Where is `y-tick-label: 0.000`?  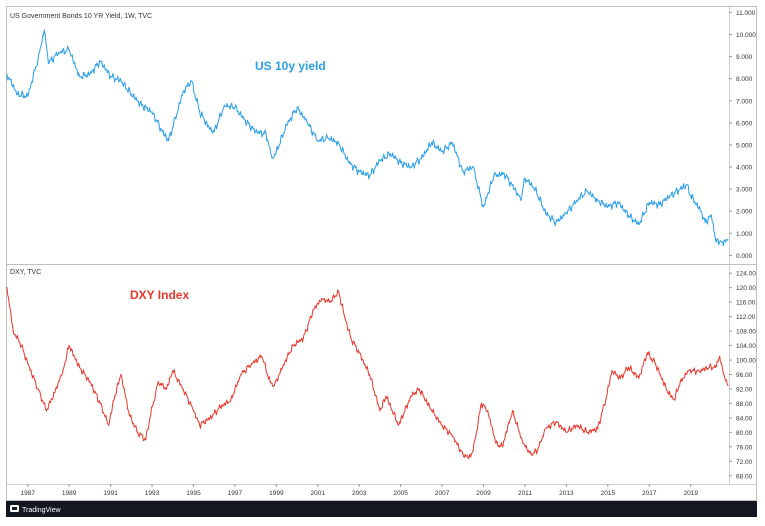
y-tick-label: 0.000 is located at coordinates (744, 256).